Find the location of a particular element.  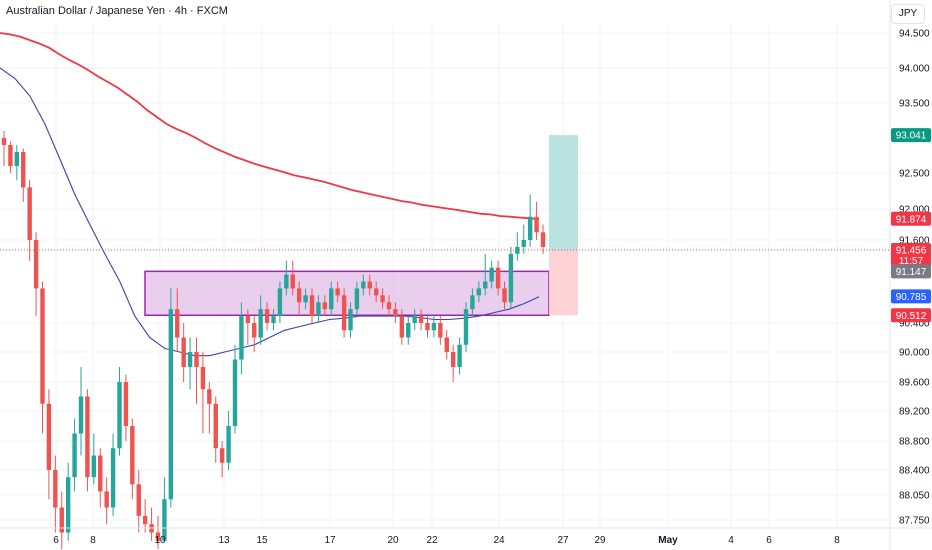

price-tick-label: 90.400 is located at coordinates (914, 324).